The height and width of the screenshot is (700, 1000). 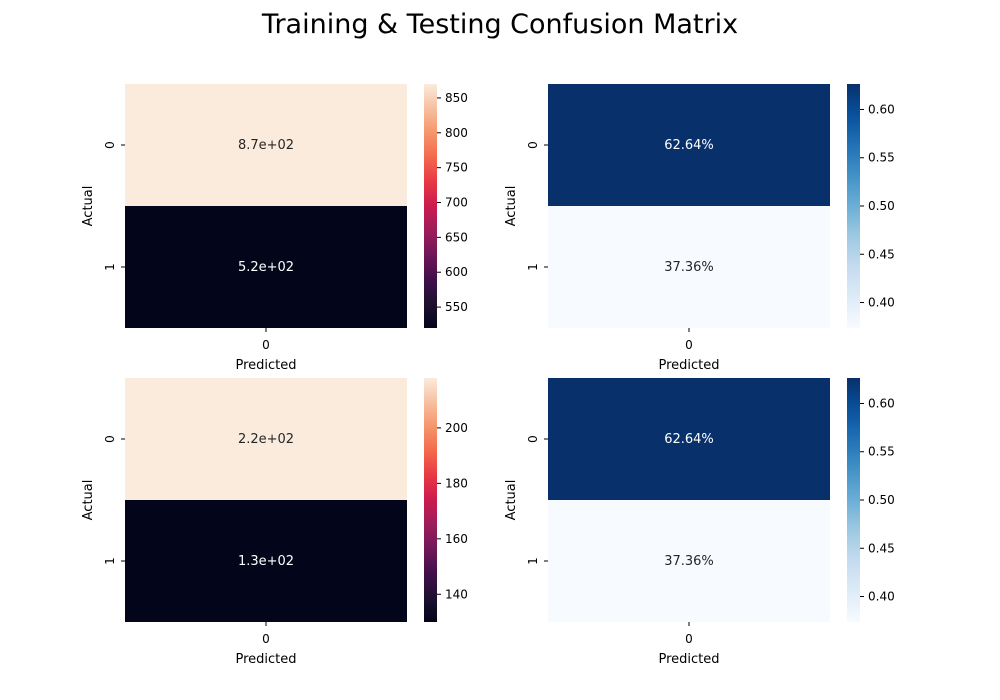 What do you see at coordinates (456, 168) in the screenshot?
I see `colorbar-tick-label: 750` at bounding box center [456, 168].